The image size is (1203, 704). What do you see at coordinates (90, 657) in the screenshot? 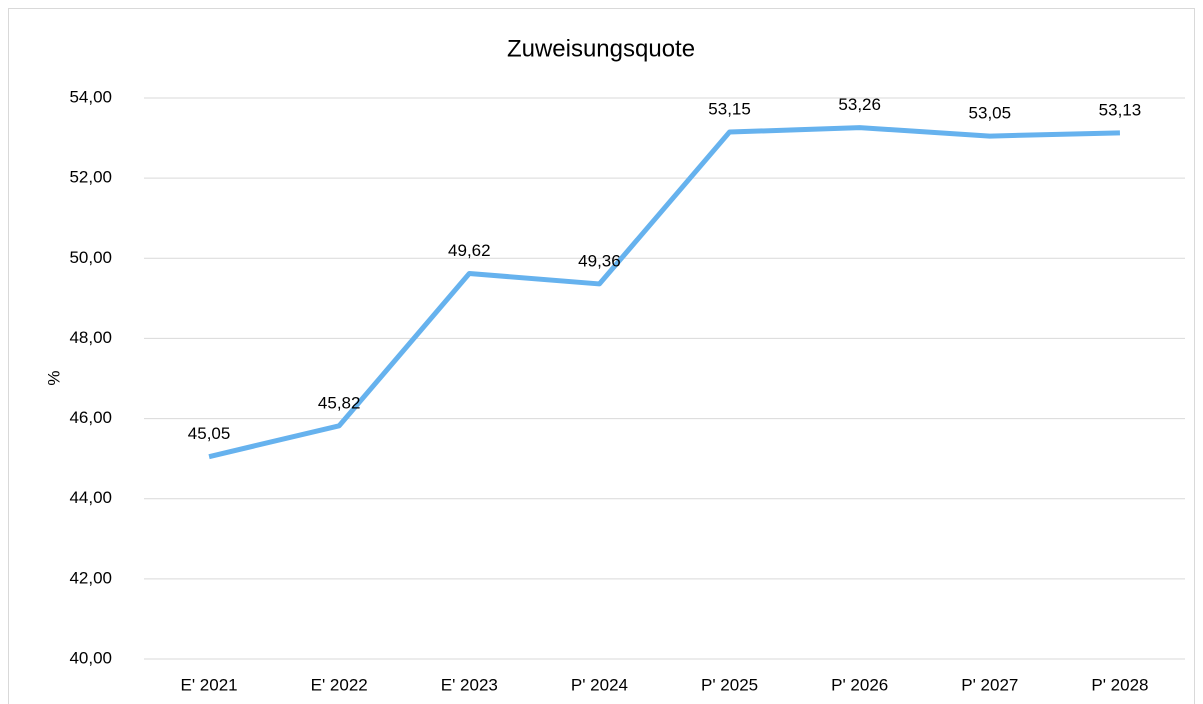
I see `y-tick-label: 40,00` at bounding box center [90, 657].